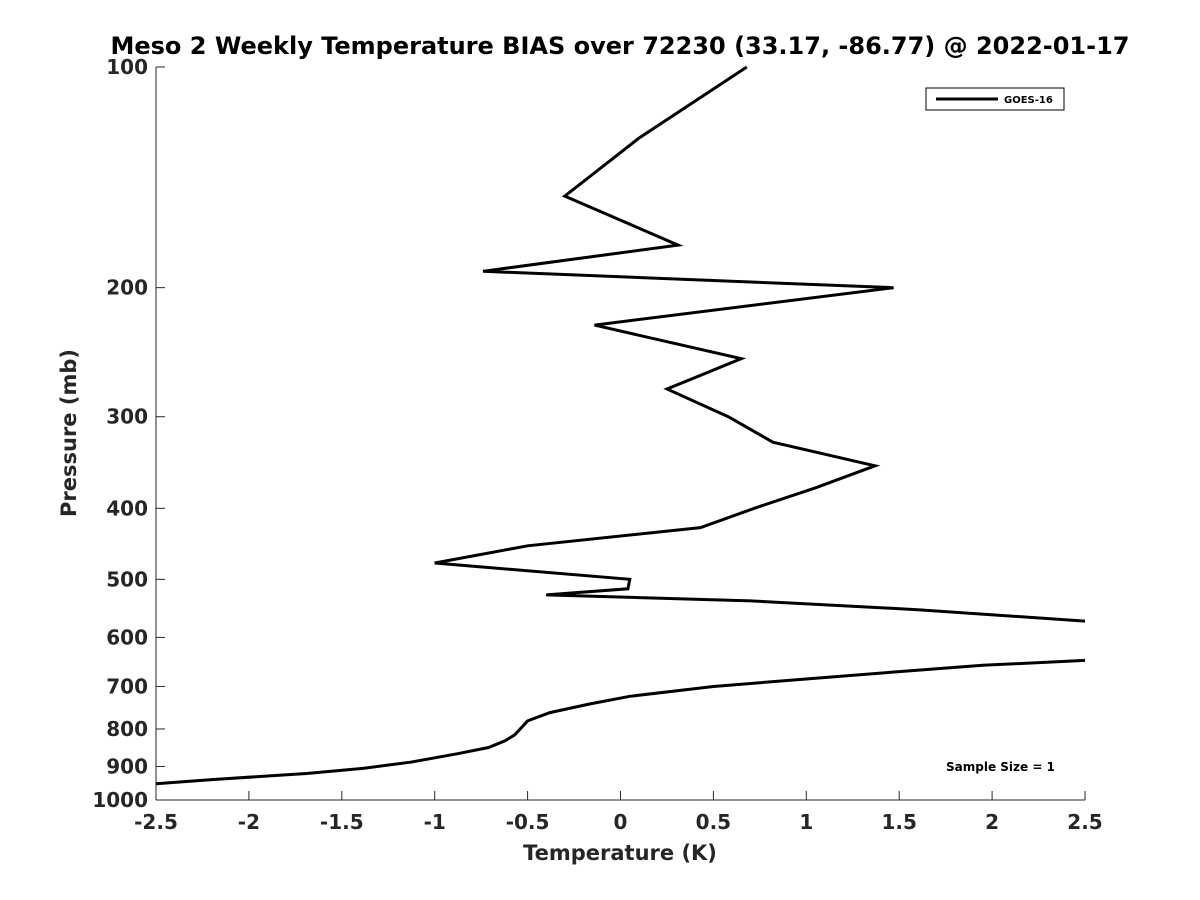 This screenshot has height=900, width=1200. I want to click on y-tick-label: 700, so click(127, 686).